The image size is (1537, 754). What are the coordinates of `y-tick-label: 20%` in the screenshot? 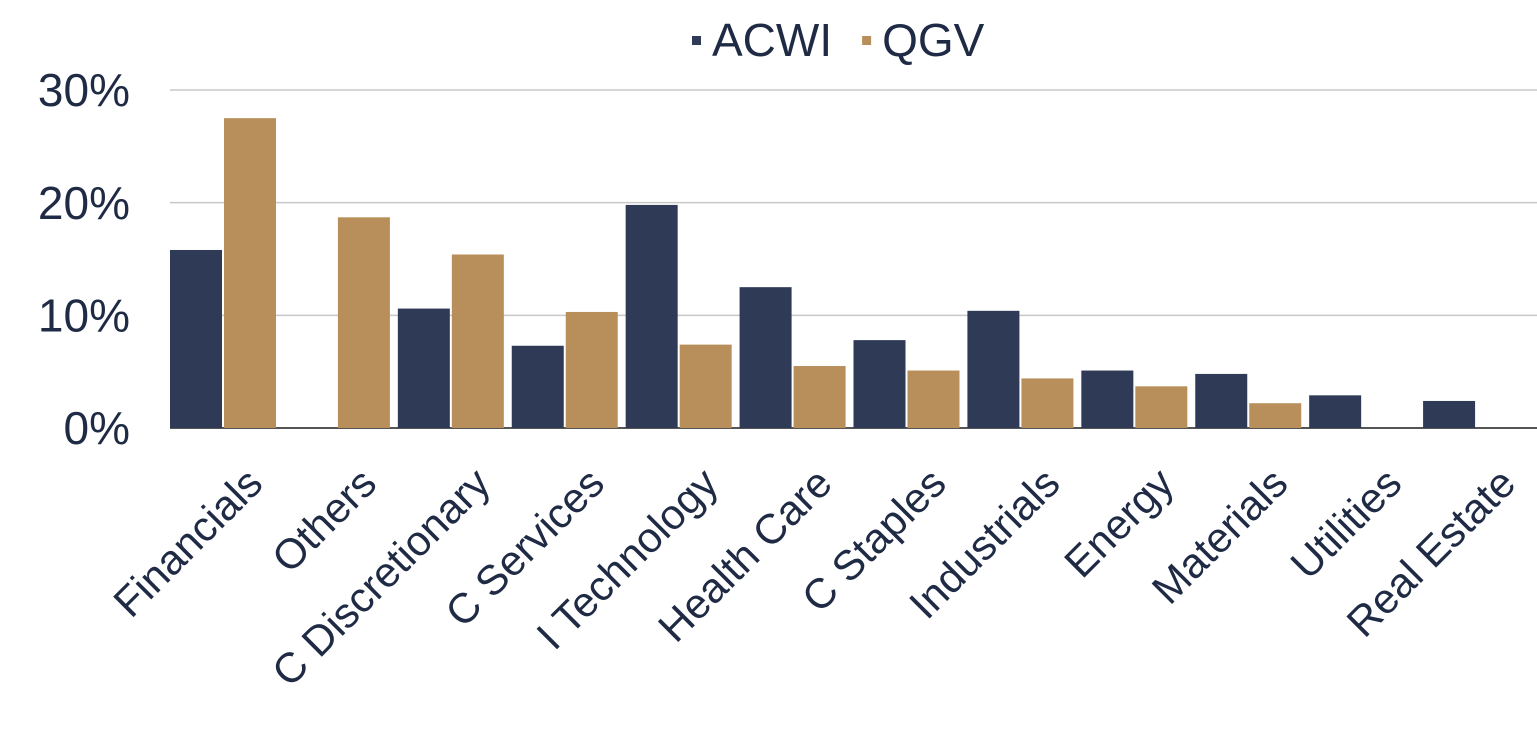 It's located at (84, 203).